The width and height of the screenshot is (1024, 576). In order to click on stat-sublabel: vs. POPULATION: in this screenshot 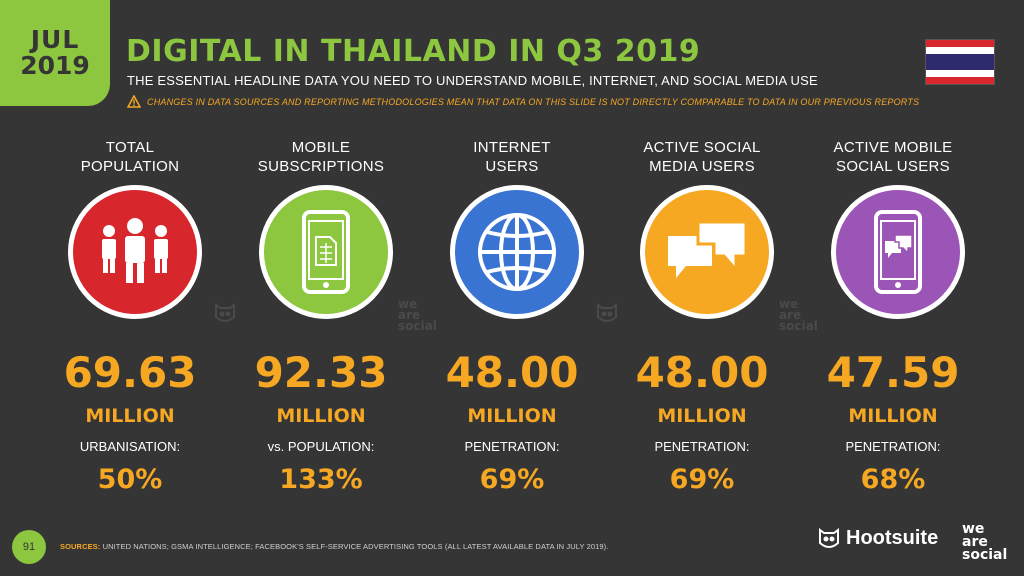, I will do `click(321, 446)`.